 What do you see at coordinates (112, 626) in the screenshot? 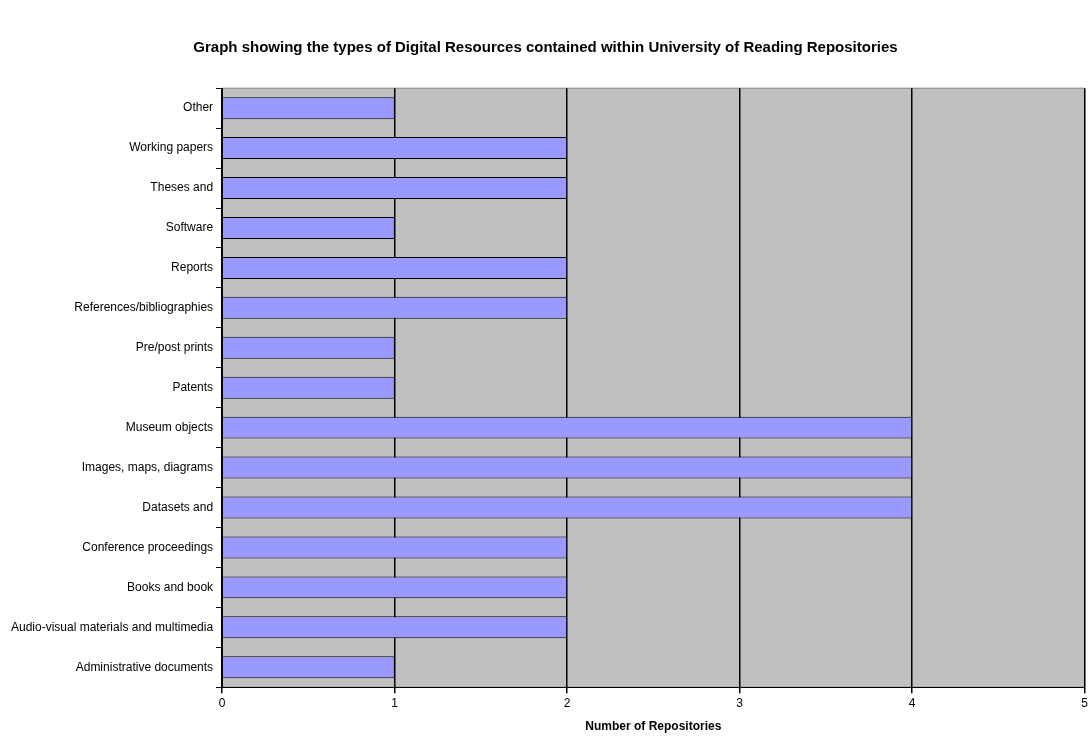
I see `y-tick-label: Audio-visual materials and multimedia` at bounding box center [112, 626].